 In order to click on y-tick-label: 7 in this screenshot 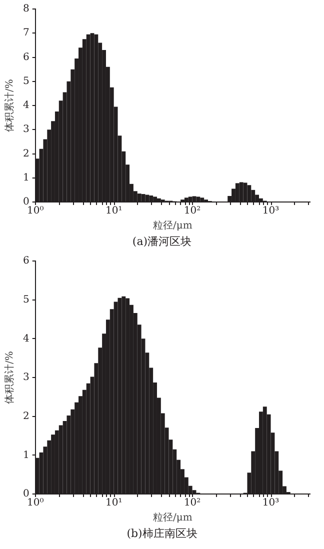, I will do `click(26, 33)`.